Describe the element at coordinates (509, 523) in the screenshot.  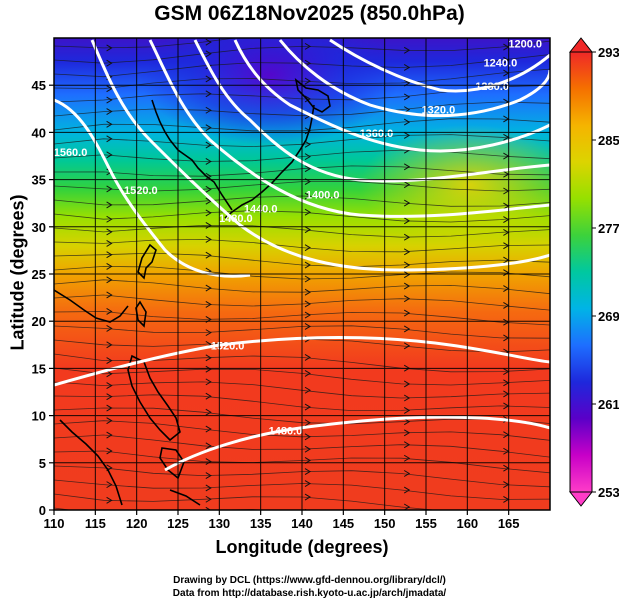
I see `x-tick-label: 165` at that location.